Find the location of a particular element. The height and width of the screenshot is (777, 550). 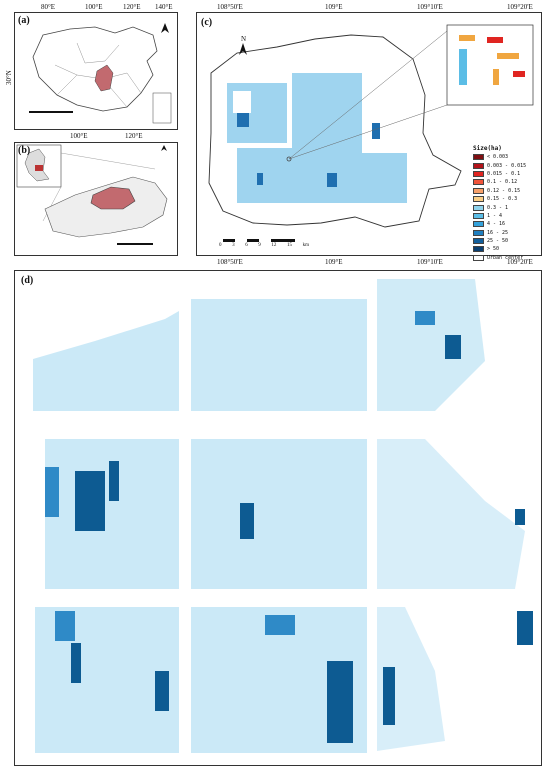

legend-item: 0.015 - 0.1 is located at coordinates (499, 174).